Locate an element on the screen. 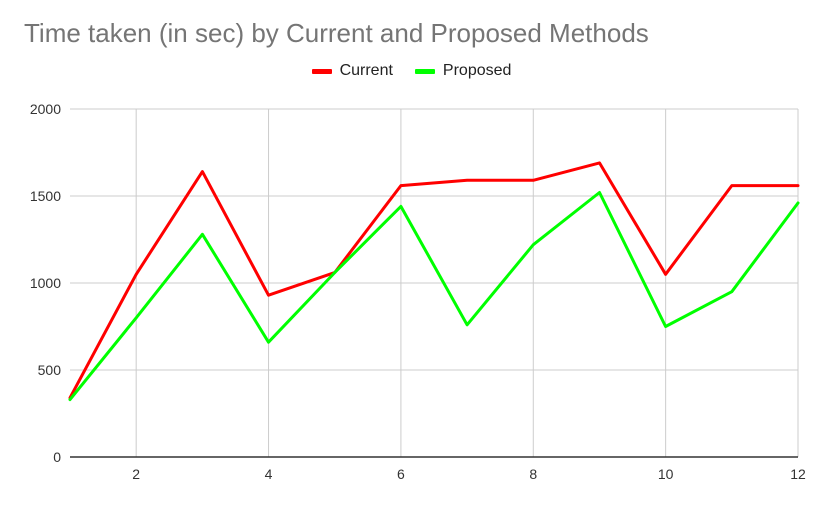 The image size is (823, 505). x-tick-label: 10 is located at coordinates (666, 474).